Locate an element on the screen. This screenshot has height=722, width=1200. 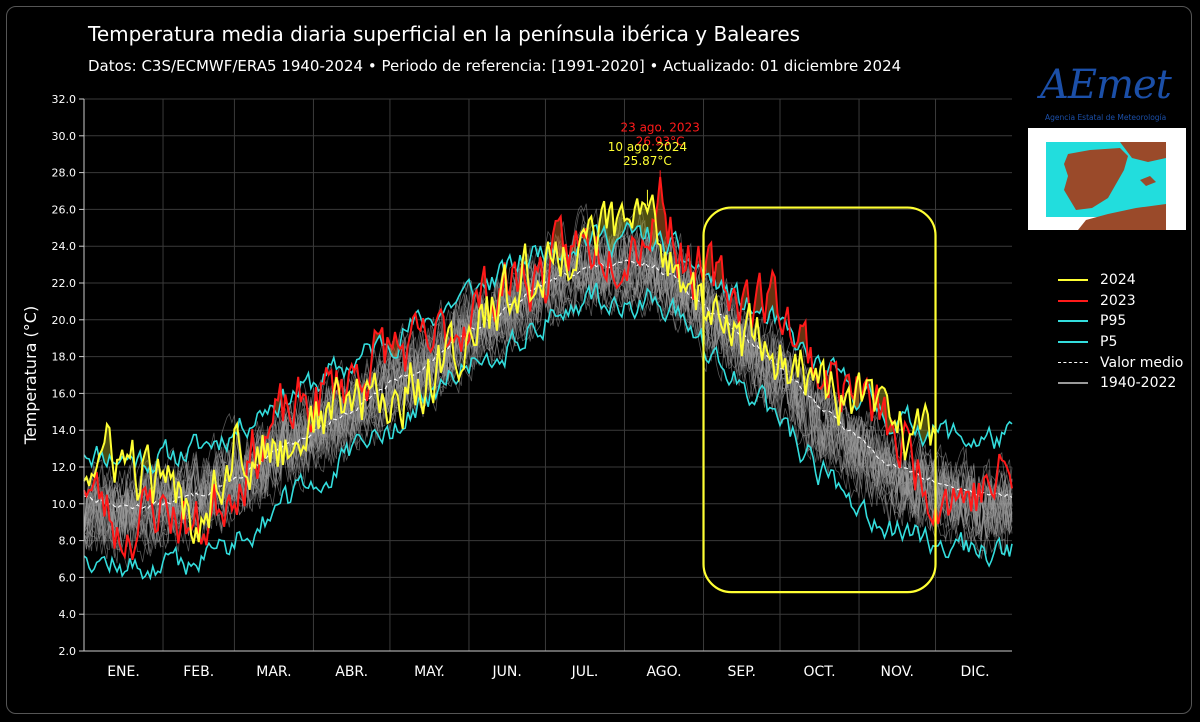
legend-label: 2023 is located at coordinates (1118, 300).